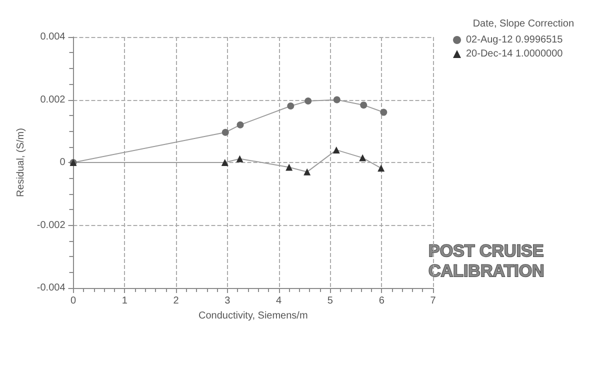  Describe the element at coordinates (125, 301) in the screenshot. I see `x-tick-label: 1` at that location.